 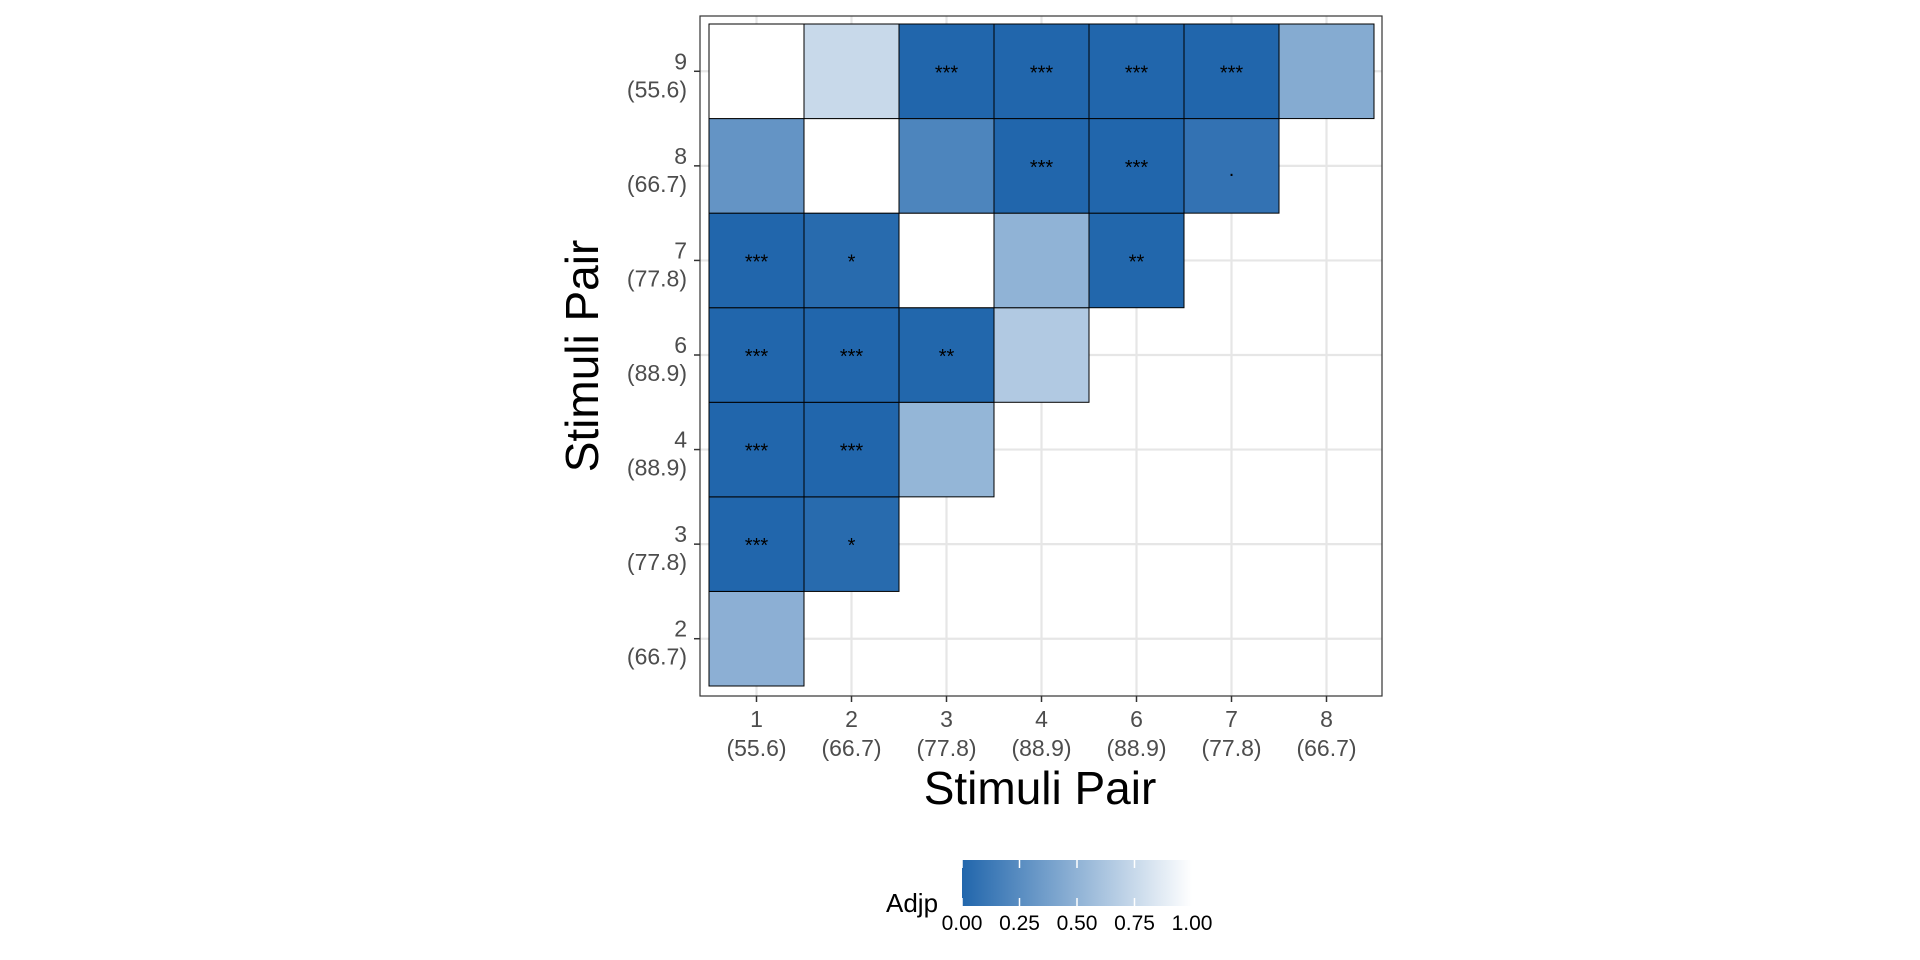 I want to click on significance-label-3-6: **, so click(x=947, y=357).